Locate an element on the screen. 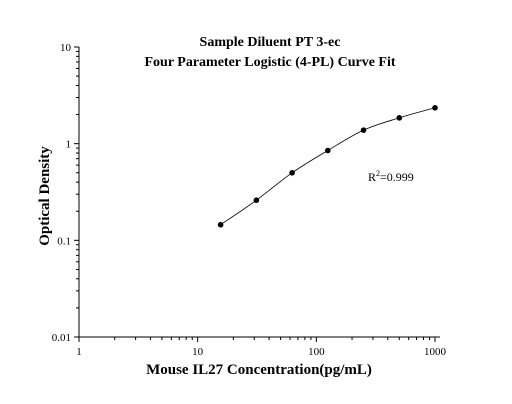  fit-curve-layer is located at coordinates (328, 166).